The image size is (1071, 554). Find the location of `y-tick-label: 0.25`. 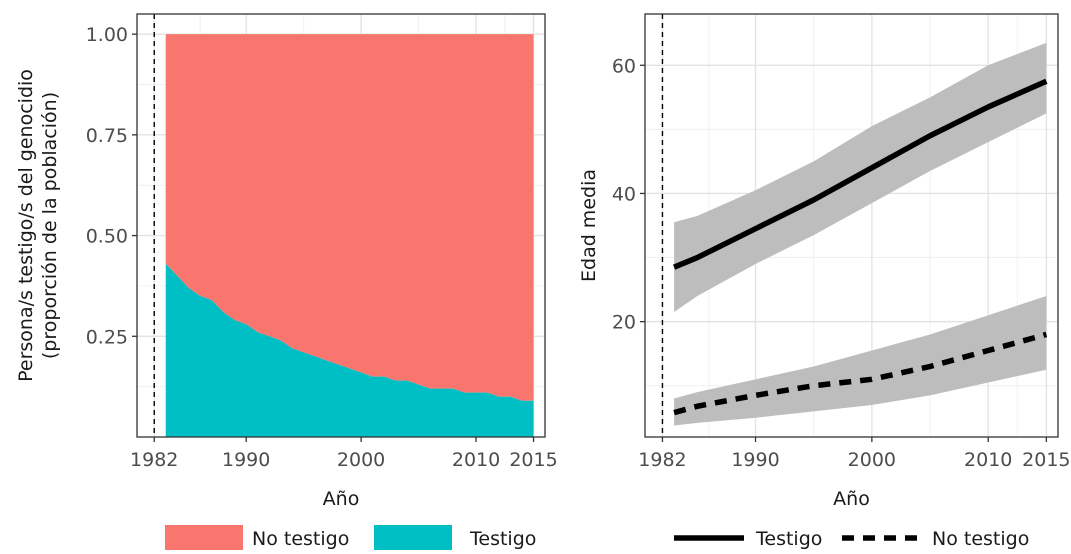

y-tick-label: 0.25 is located at coordinates (107, 337).